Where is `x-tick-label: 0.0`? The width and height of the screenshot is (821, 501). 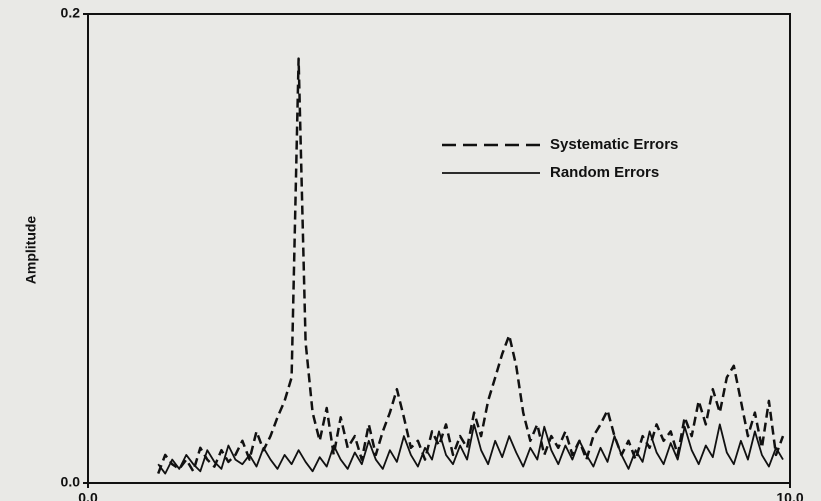 x-tick-label: 0.0 is located at coordinates (88, 495).